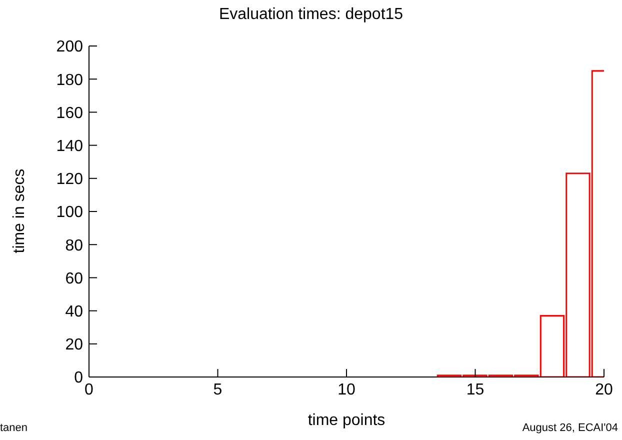 This screenshot has height=440, width=622. What do you see at coordinates (570, 428) in the screenshot?
I see `text: August 26, ECAI'04` at bounding box center [570, 428].